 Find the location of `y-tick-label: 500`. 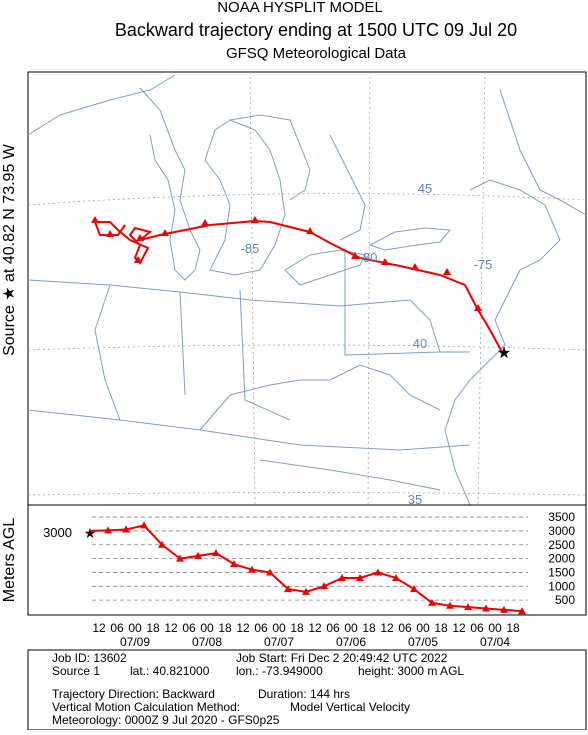

y-tick-label: 500 is located at coordinates (565, 600).